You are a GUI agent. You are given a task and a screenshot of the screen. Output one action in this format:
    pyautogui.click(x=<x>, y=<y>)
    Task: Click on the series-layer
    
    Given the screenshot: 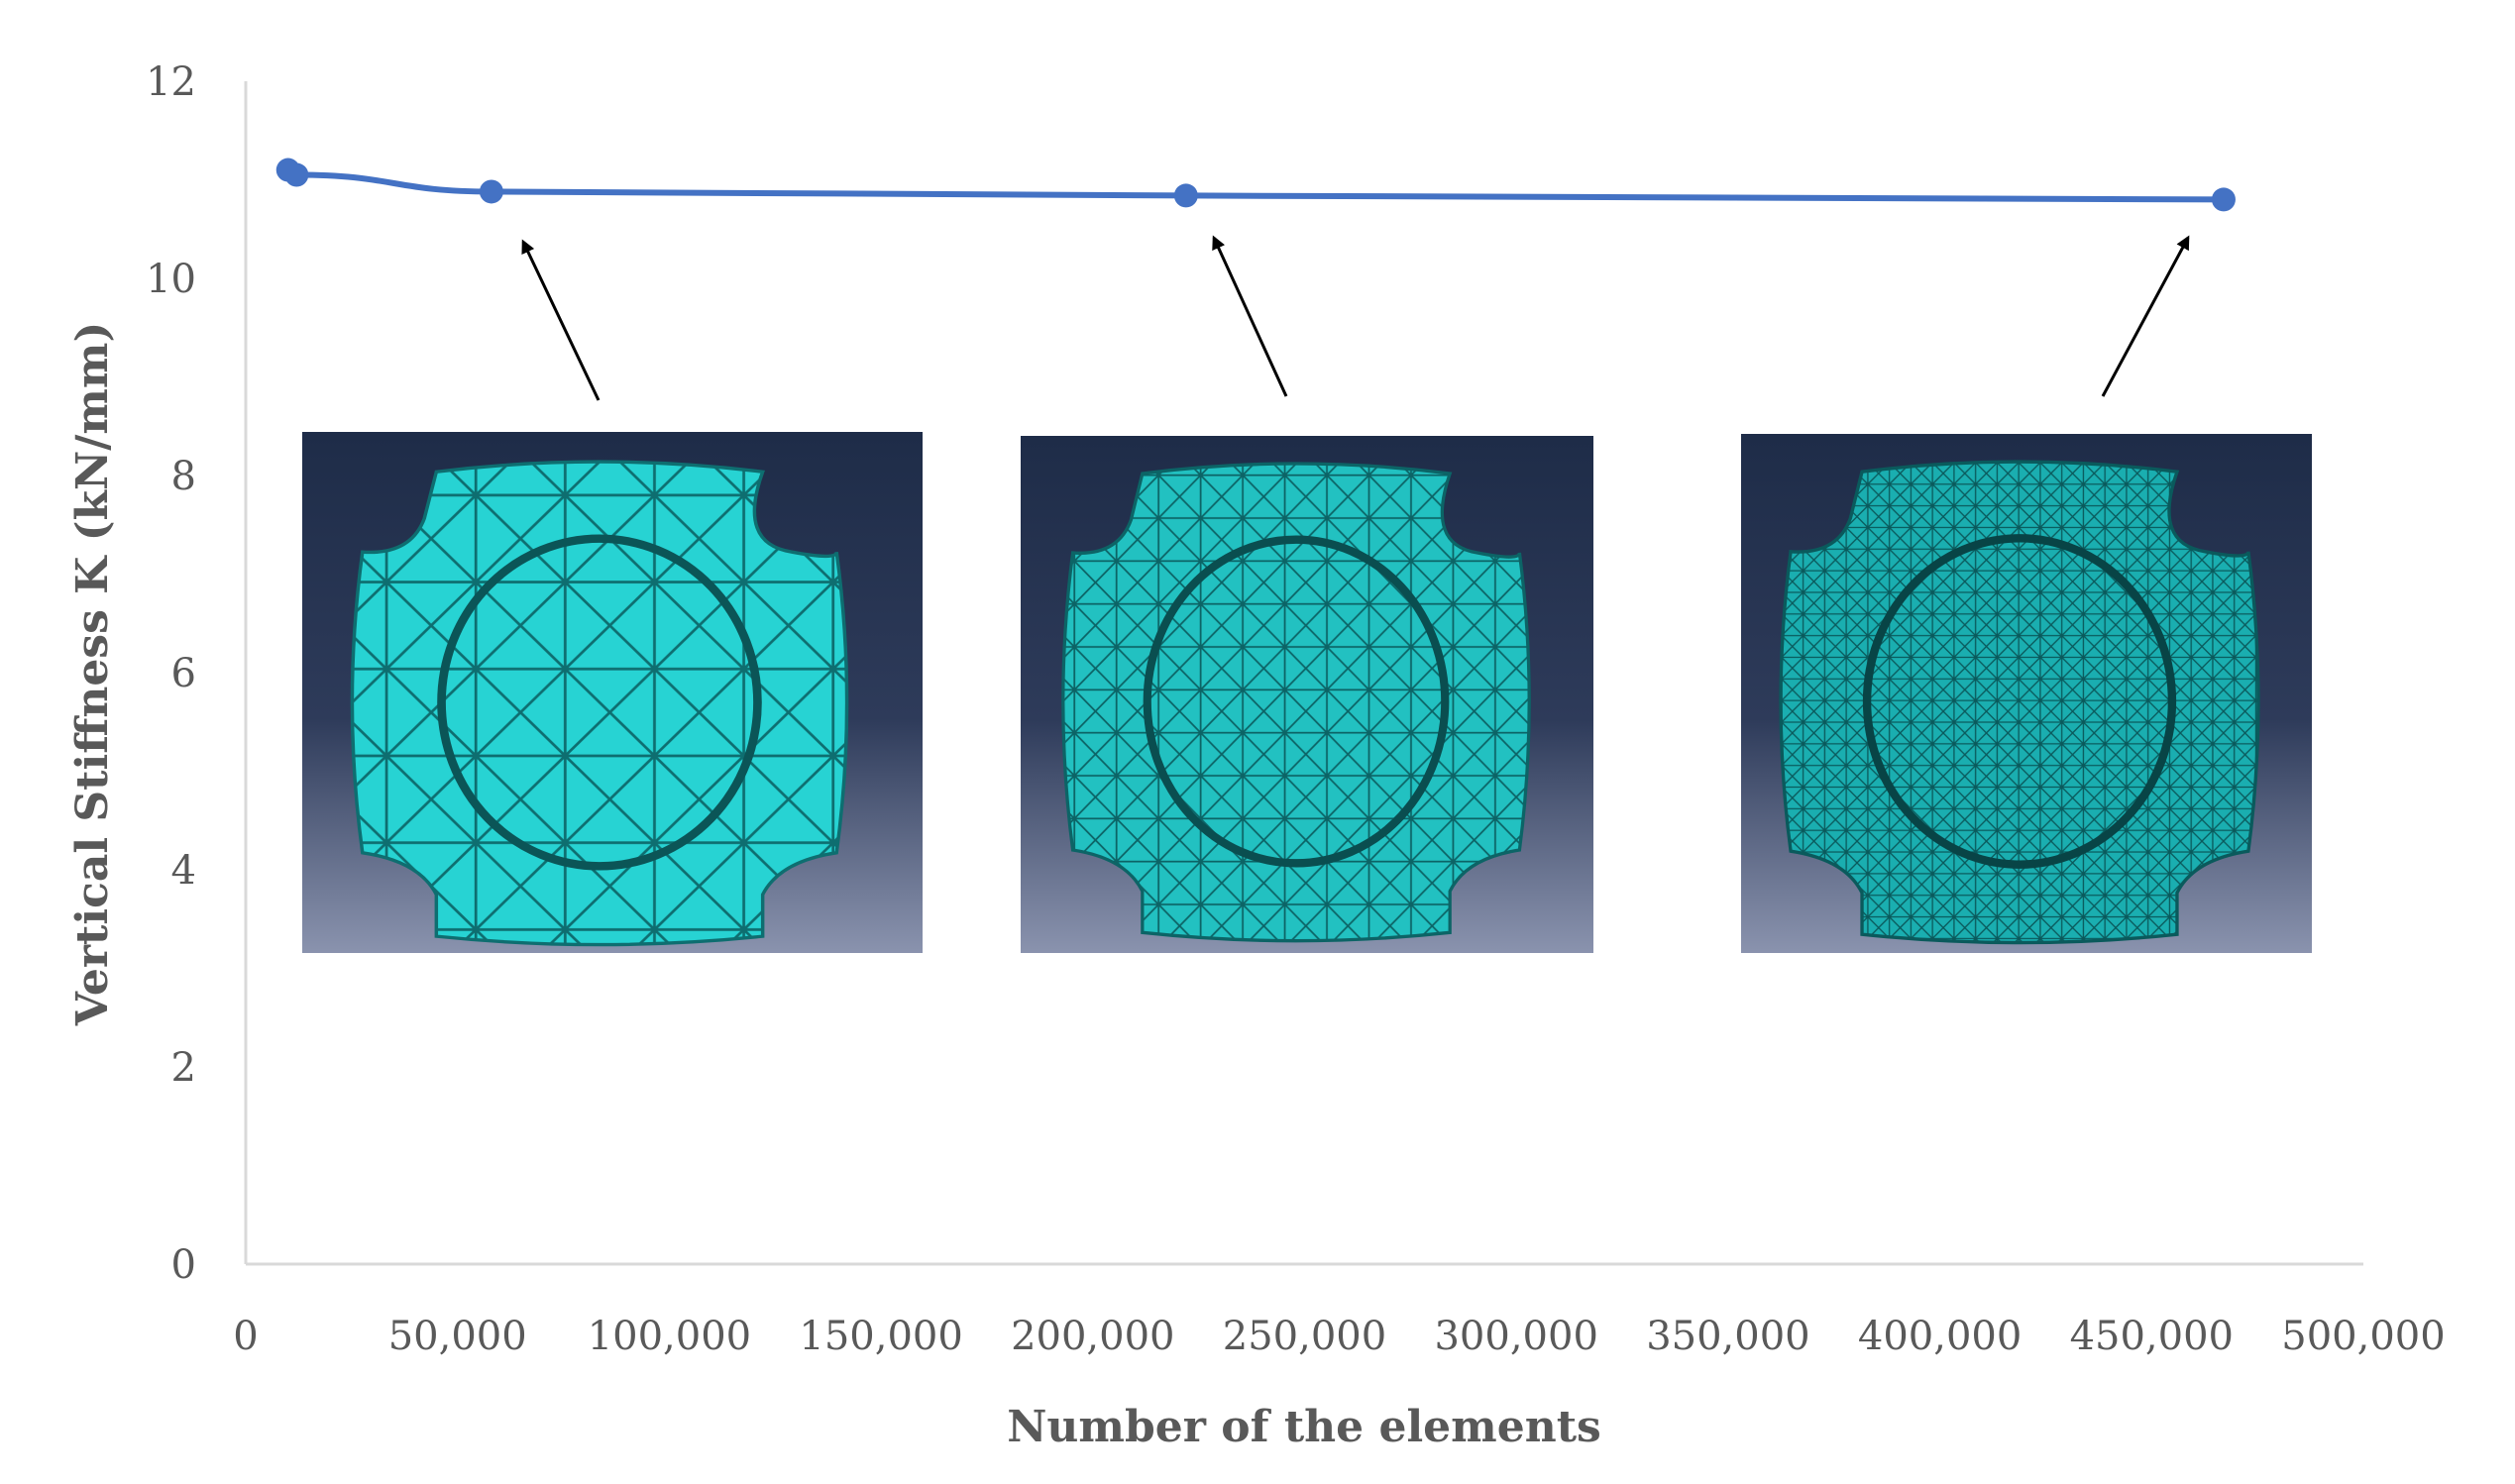 What is the action you would take?
    pyautogui.click(x=1255, y=185)
    